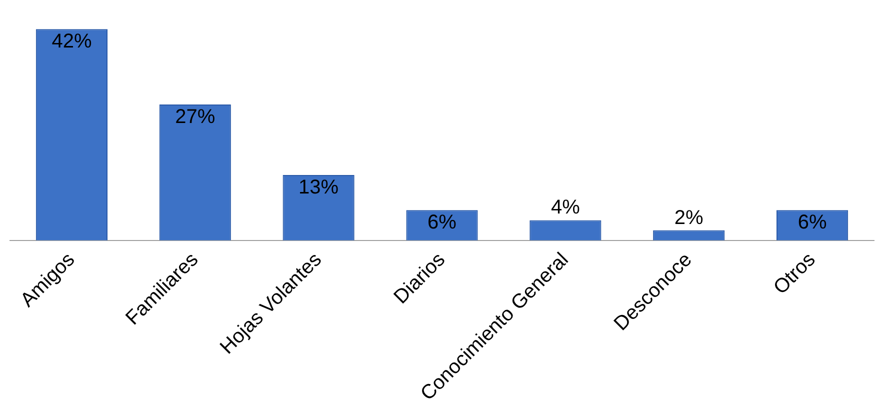  Describe the element at coordinates (195, 117) in the screenshot. I see `data-label: 27%` at that location.